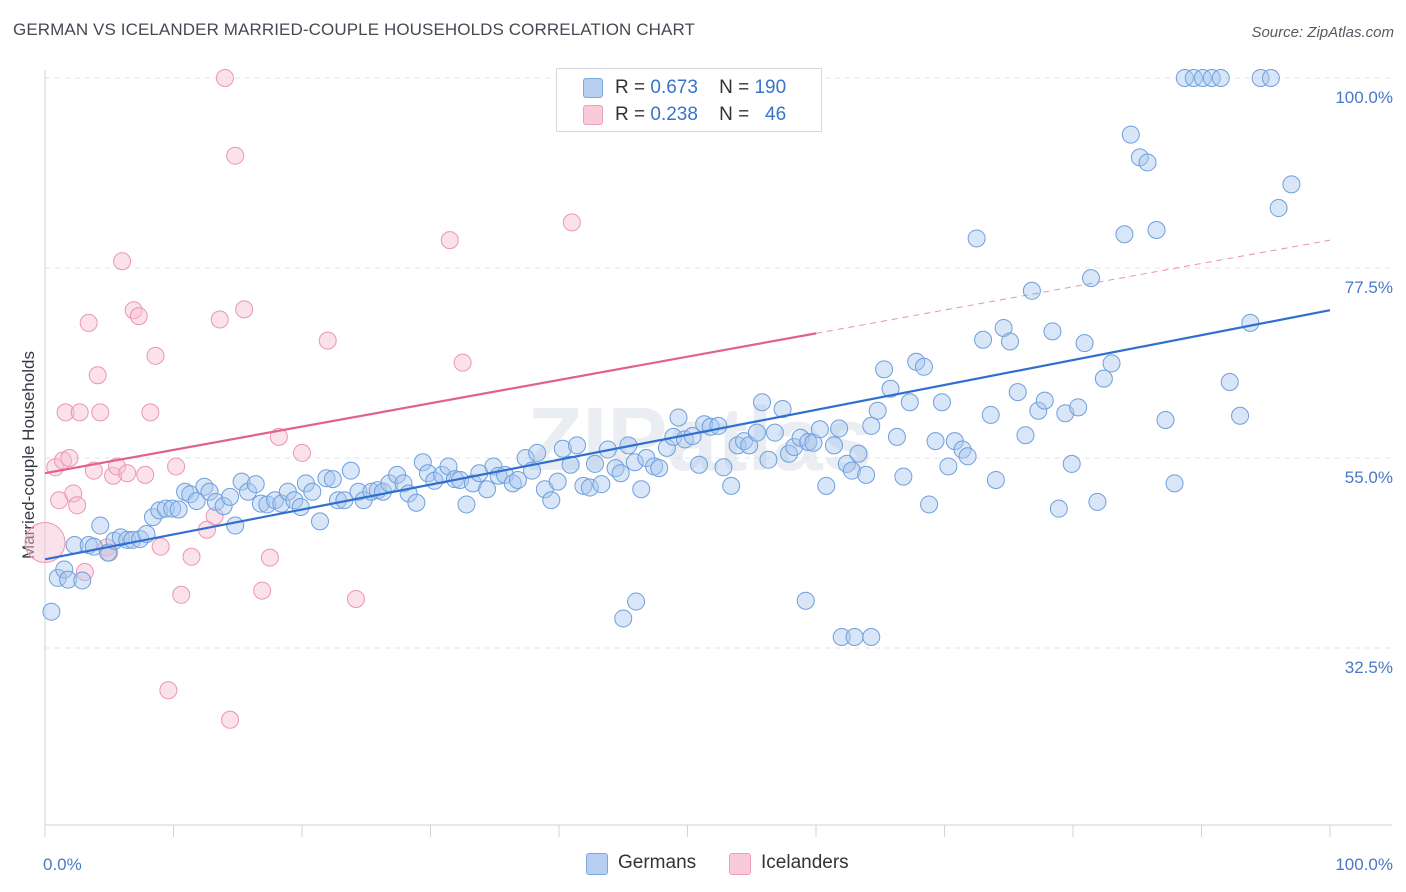 The image size is (1406, 892). Describe the element at coordinates (28, 455) in the screenshot. I see `y-axis-label: Married-couple Households` at that location.